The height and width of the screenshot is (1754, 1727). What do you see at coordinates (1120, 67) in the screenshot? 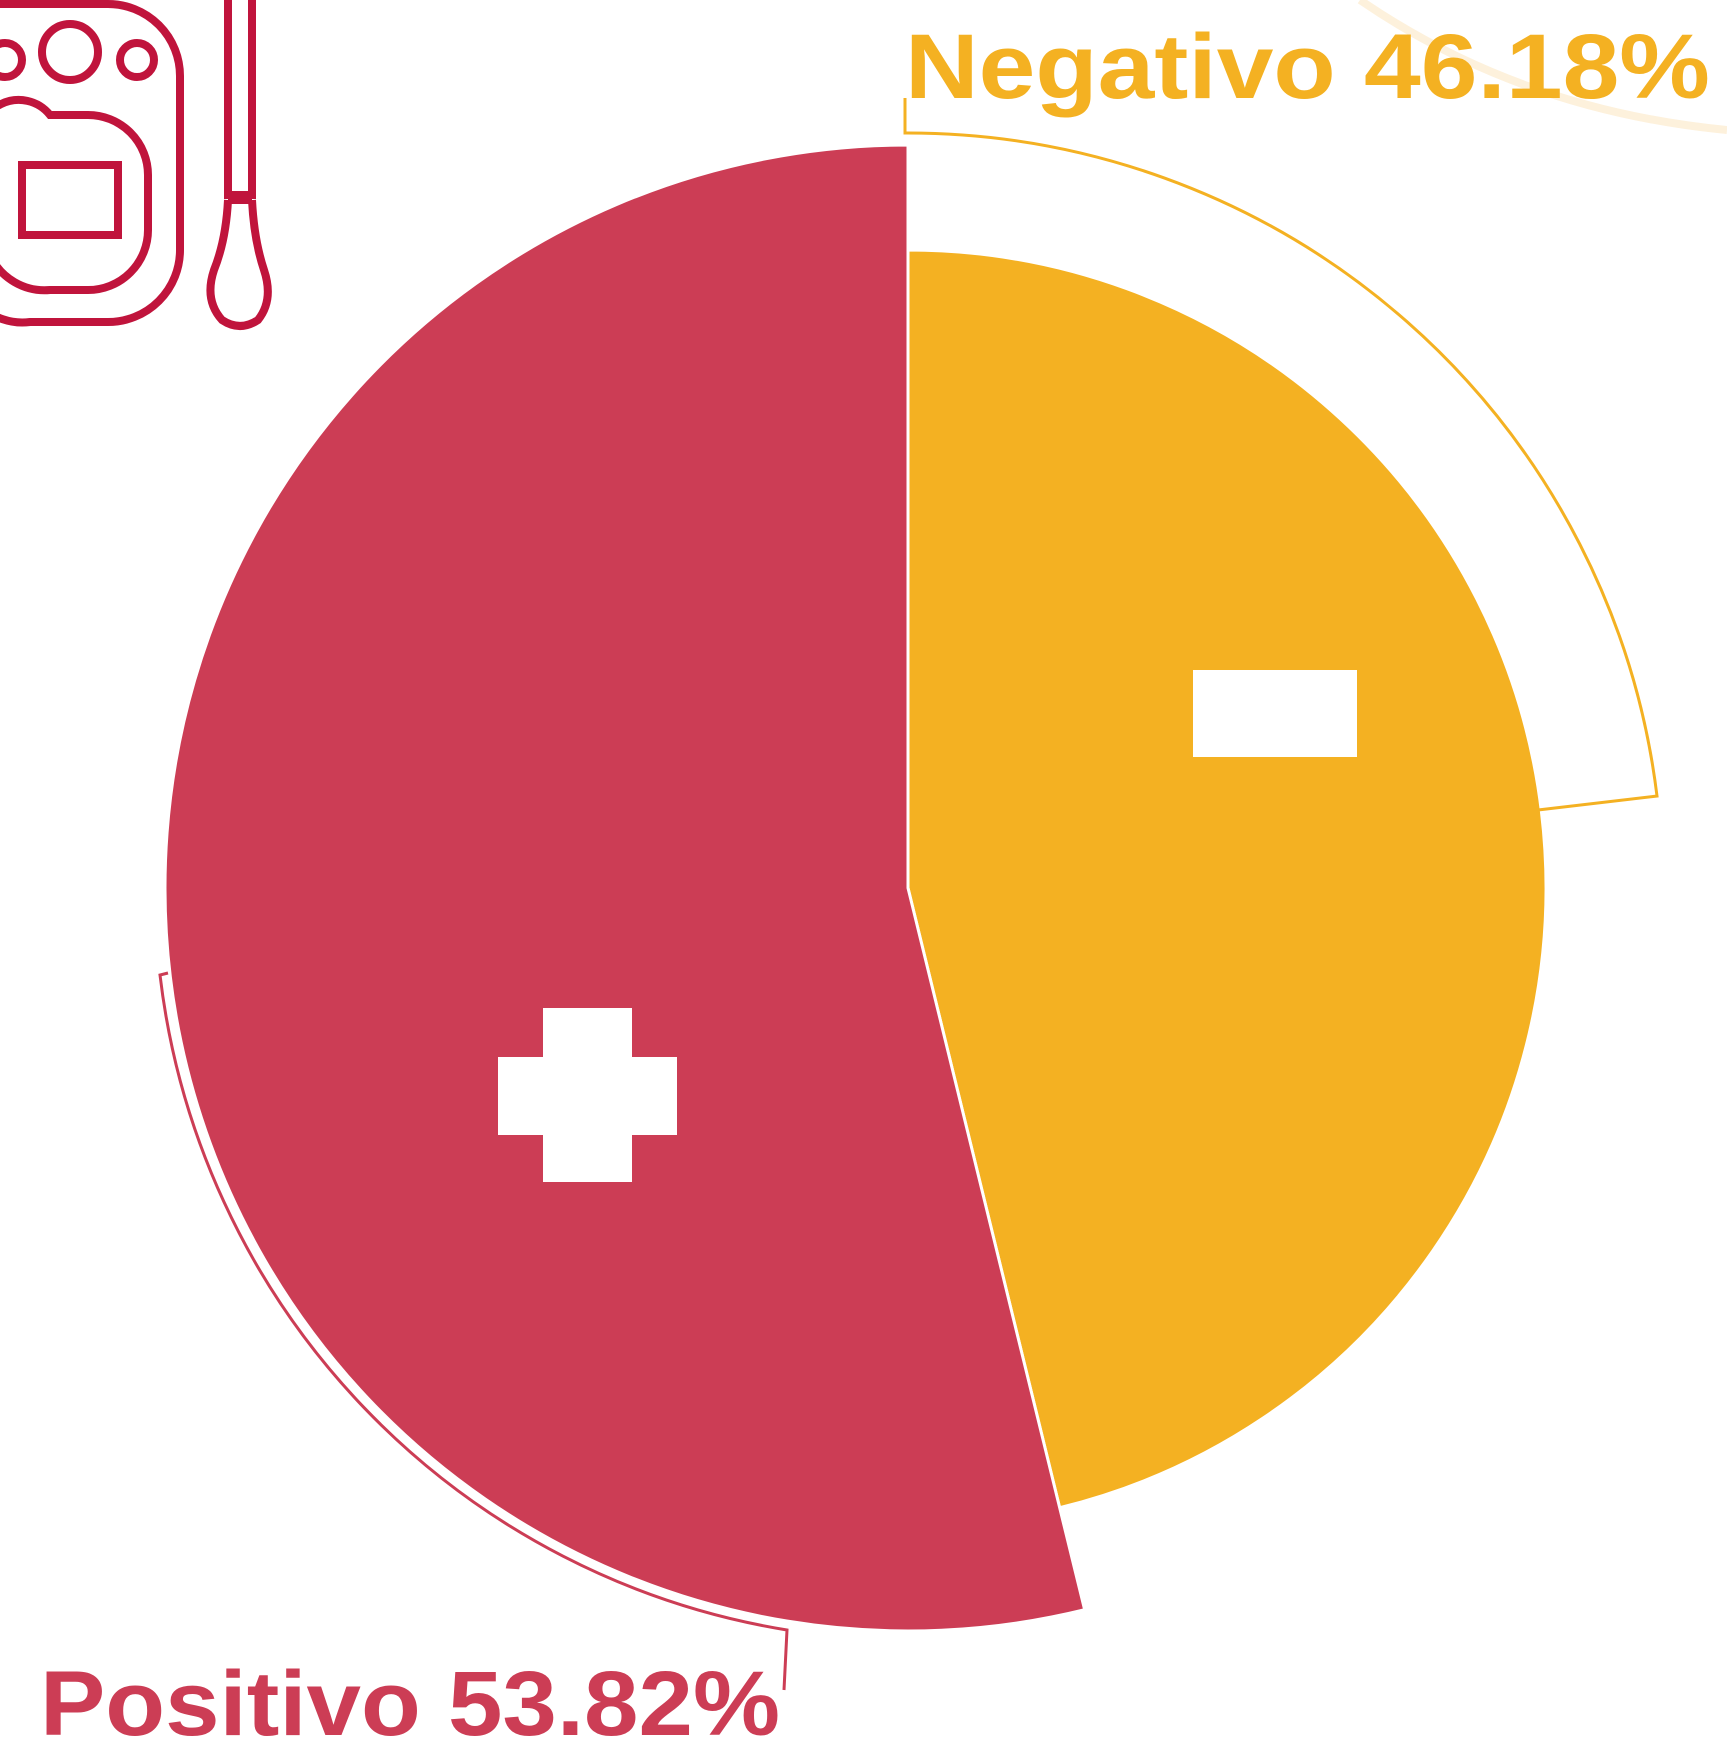
I see `category-label: Negativo` at bounding box center [1120, 67].